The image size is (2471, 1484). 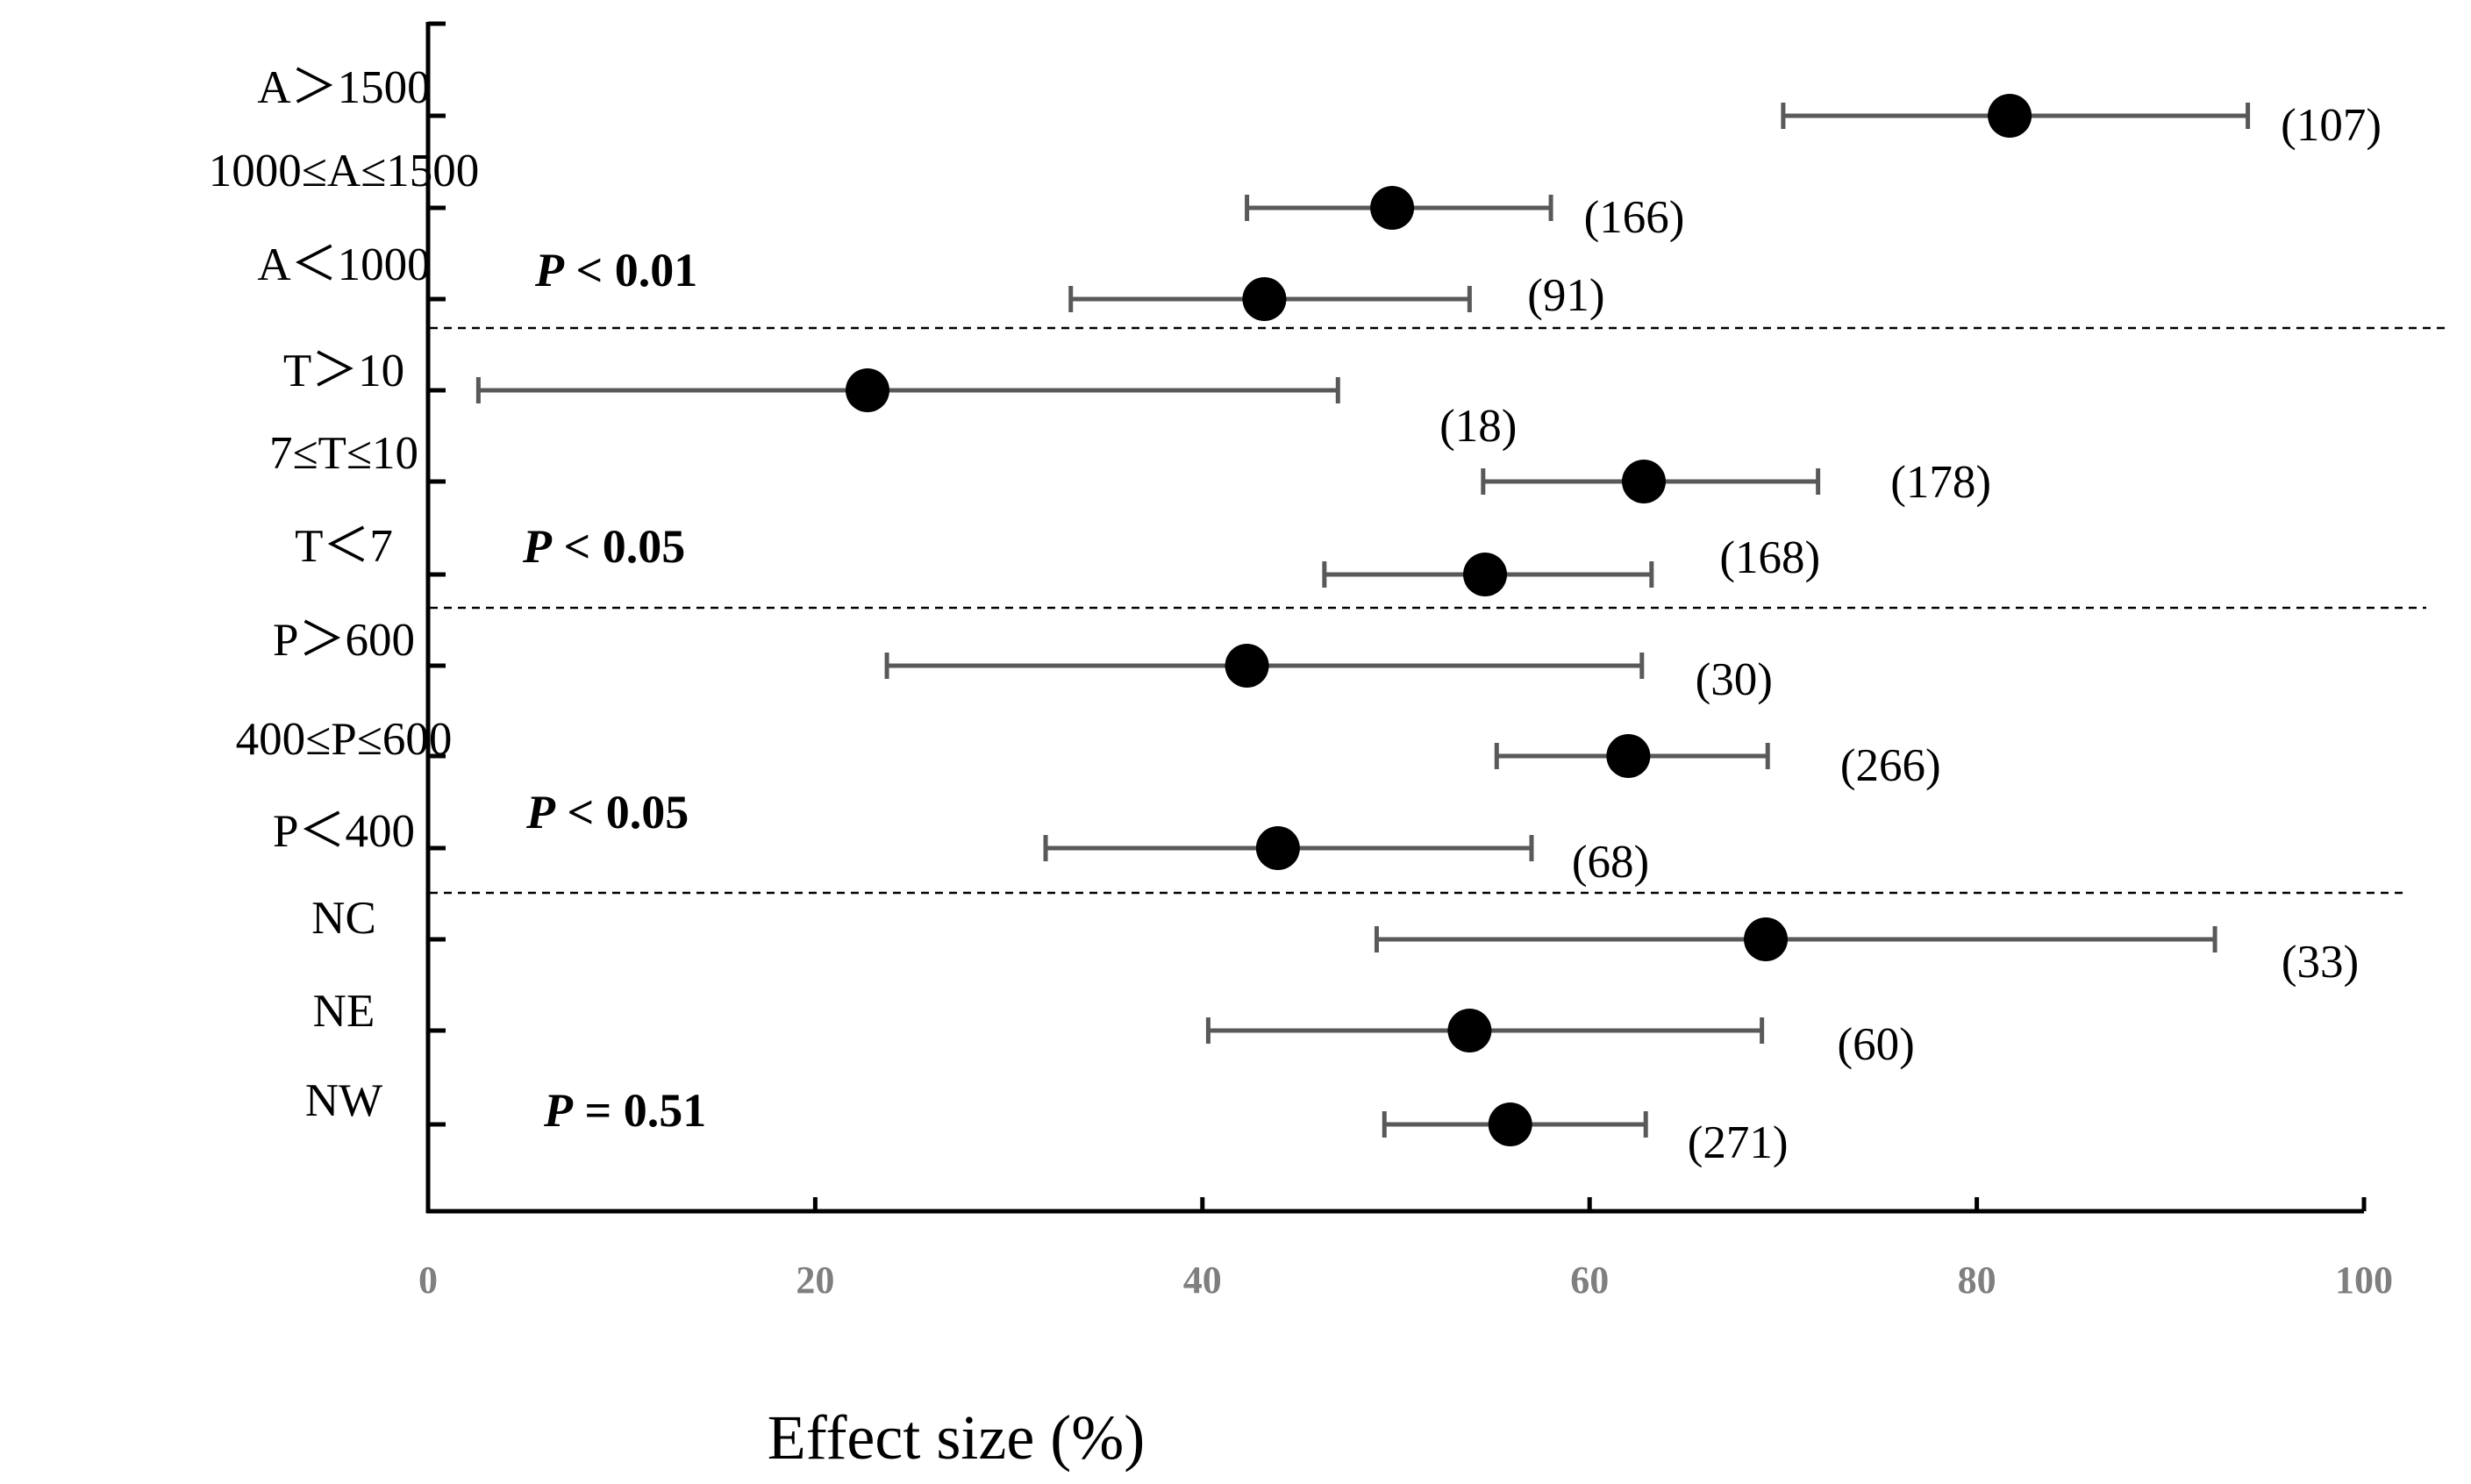 What do you see at coordinates (344, 171) in the screenshot?
I see `category-label: 1000≤A≤1500` at bounding box center [344, 171].